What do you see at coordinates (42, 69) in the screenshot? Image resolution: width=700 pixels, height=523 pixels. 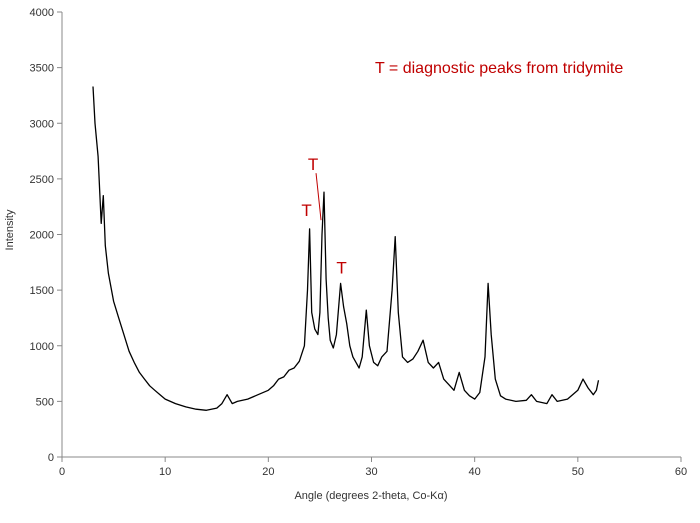 I see `y-tick-label: 3500` at bounding box center [42, 69].